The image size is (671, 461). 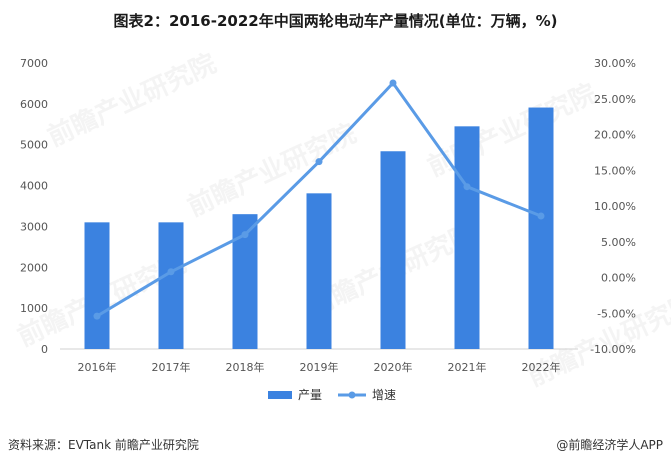 I want to click on y-right-tick-label: 5.00%, so click(x=618, y=242).